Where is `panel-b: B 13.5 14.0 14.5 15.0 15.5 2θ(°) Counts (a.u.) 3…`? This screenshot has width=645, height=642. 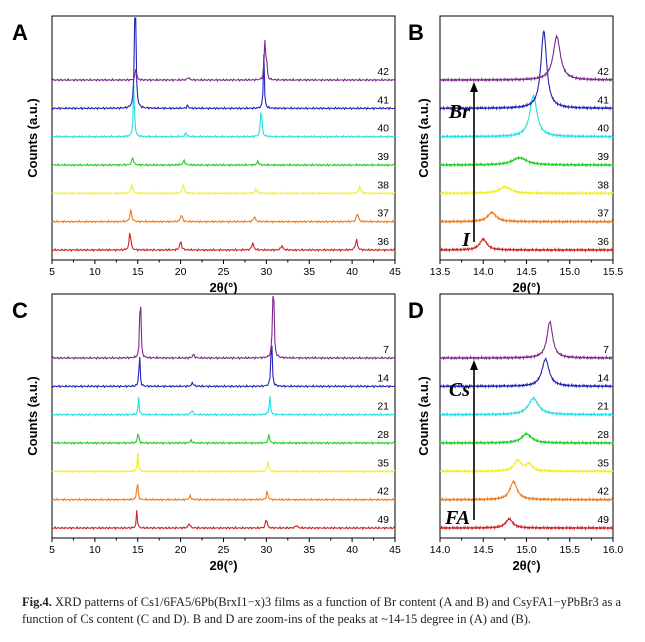
panel-b: B 13.5 14.0 14.5 15.0 15.5 2θ(°) Counts (a.u.) 3… is located at coordinates (515, 155).